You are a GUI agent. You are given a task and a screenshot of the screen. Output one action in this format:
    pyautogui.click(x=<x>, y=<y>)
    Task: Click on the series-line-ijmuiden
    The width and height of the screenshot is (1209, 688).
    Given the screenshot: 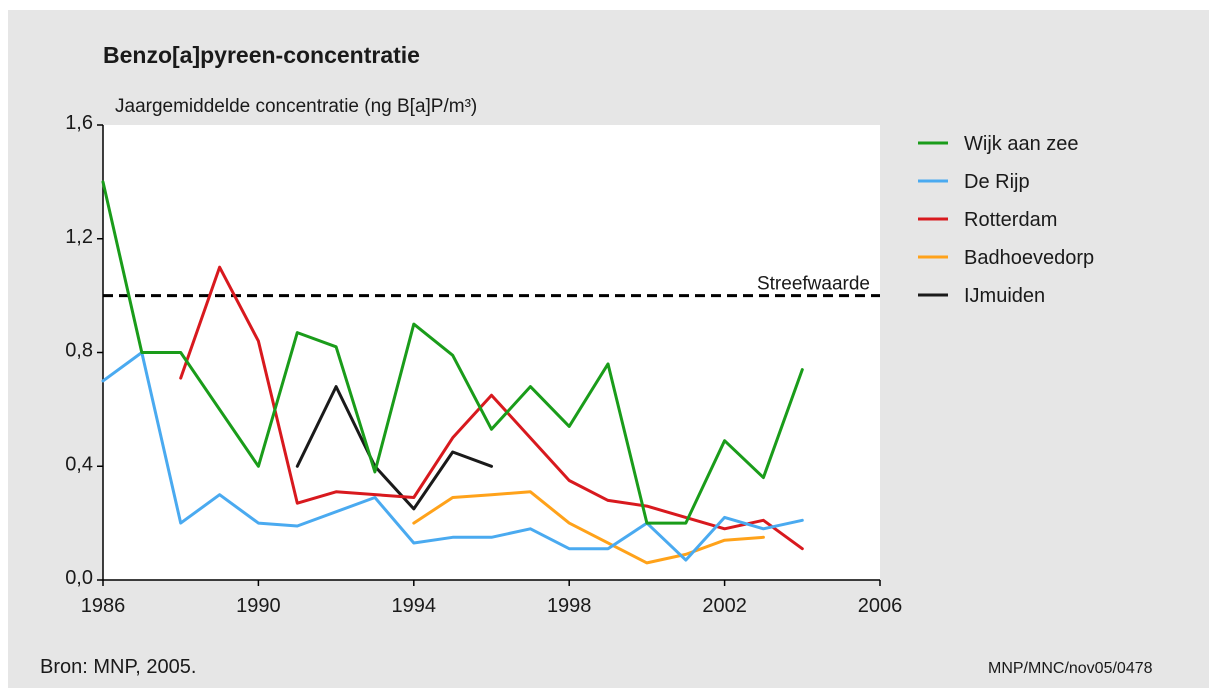 What is the action you would take?
    pyautogui.click(x=394, y=448)
    